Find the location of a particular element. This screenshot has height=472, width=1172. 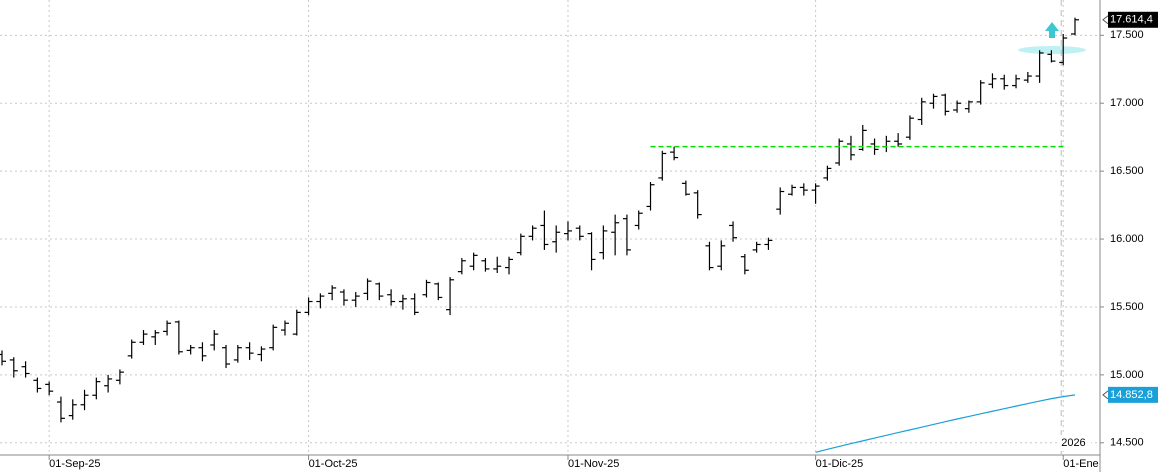

year-label: 2026 is located at coordinates (1073, 443).